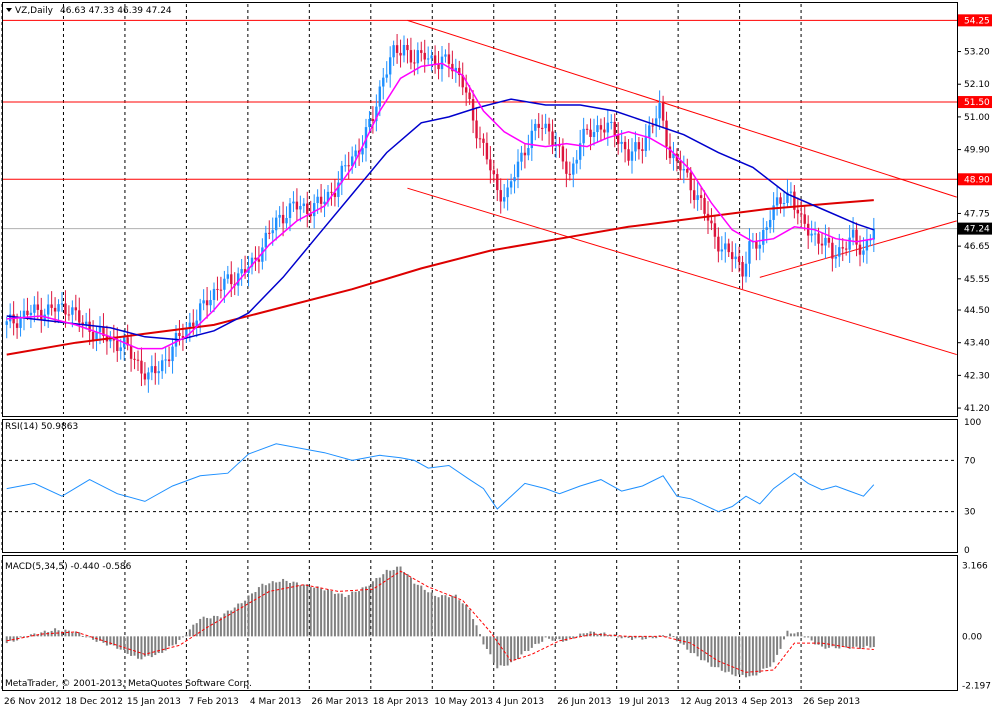  Describe the element at coordinates (972, 423) in the screenshot. I see `rsi-tick-label: 100` at that location.